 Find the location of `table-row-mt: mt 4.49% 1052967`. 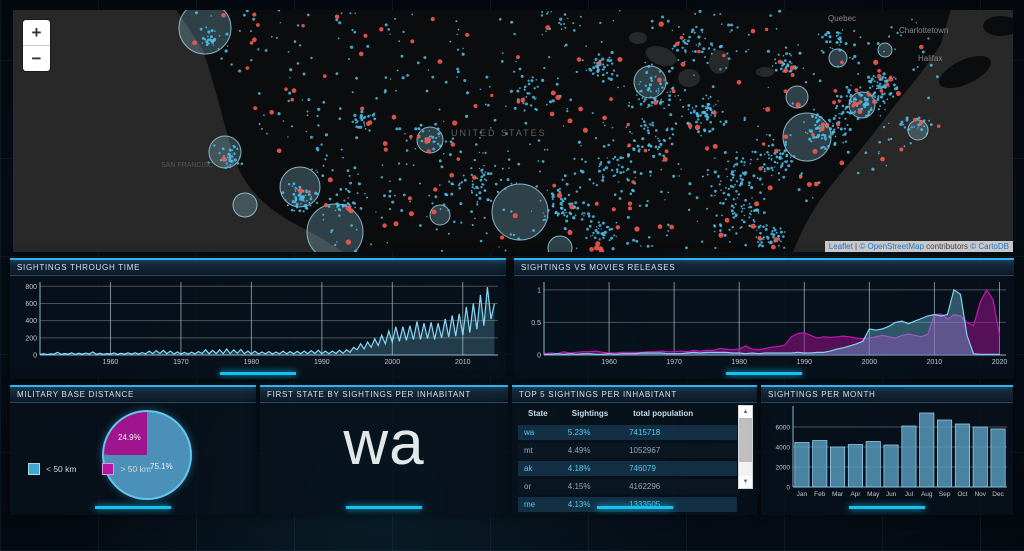

table-row-mt: mt 4.49% 1052967 is located at coordinates (627, 450).